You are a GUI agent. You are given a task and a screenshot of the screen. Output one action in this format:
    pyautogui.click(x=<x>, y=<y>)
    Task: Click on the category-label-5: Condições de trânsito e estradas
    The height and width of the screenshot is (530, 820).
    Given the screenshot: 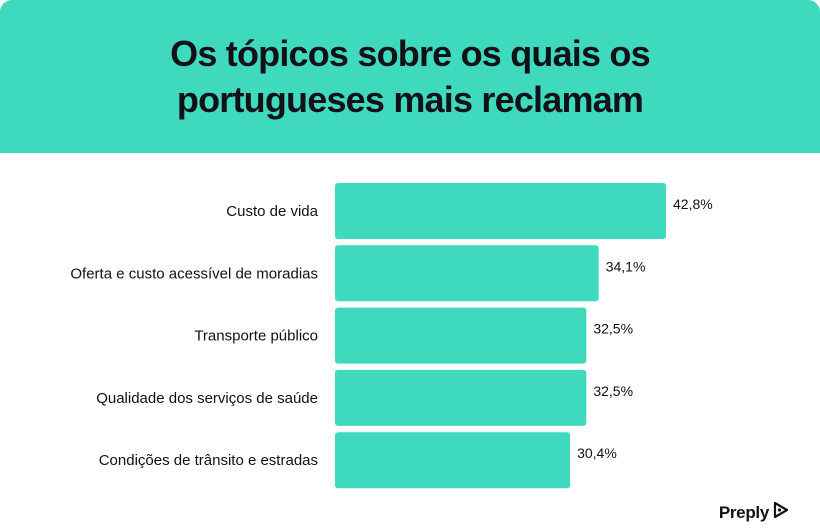 What is the action you would take?
    pyautogui.click(x=208, y=460)
    